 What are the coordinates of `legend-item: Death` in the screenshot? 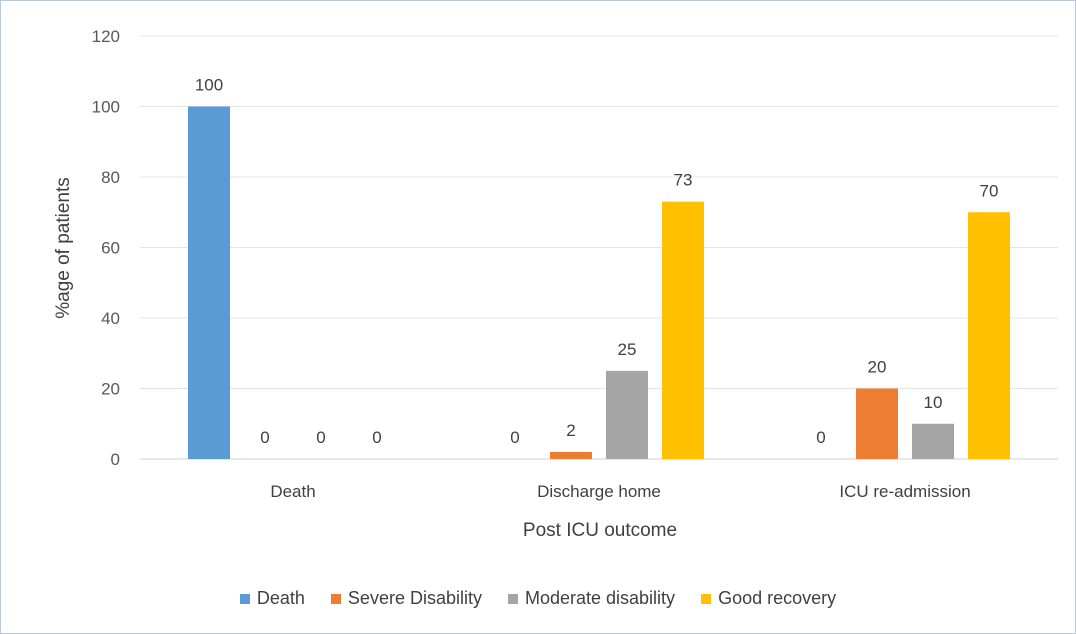 It's located at (272, 598).